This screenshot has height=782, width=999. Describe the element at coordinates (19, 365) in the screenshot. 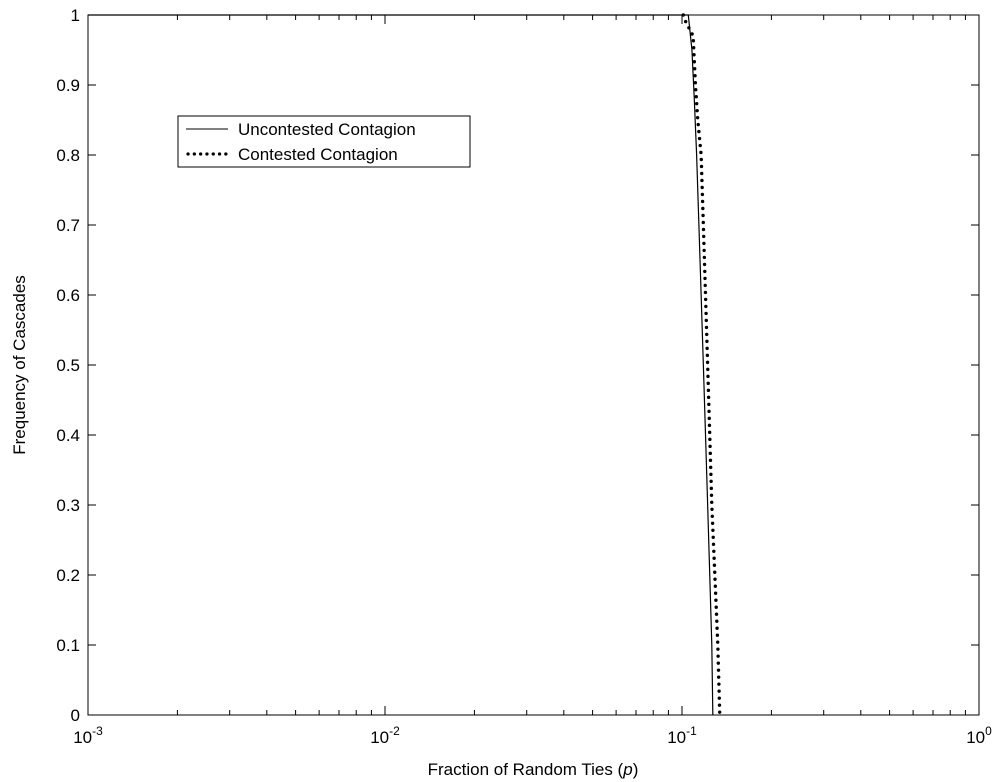

I see `y-axis-title: Frequency of Cascades` at that location.